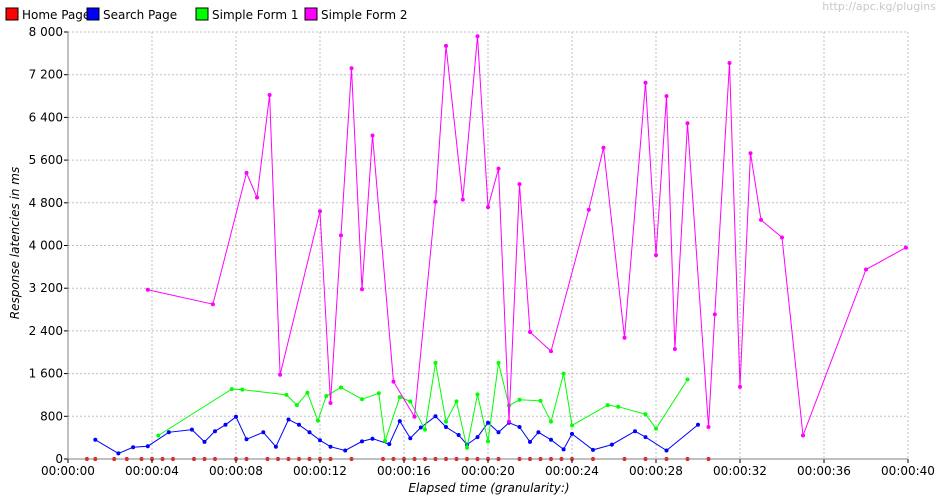 Image resolution: width=940 pixels, height=504 pixels. I want to click on x-tick-label: 00:00:36, so click(824, 471).